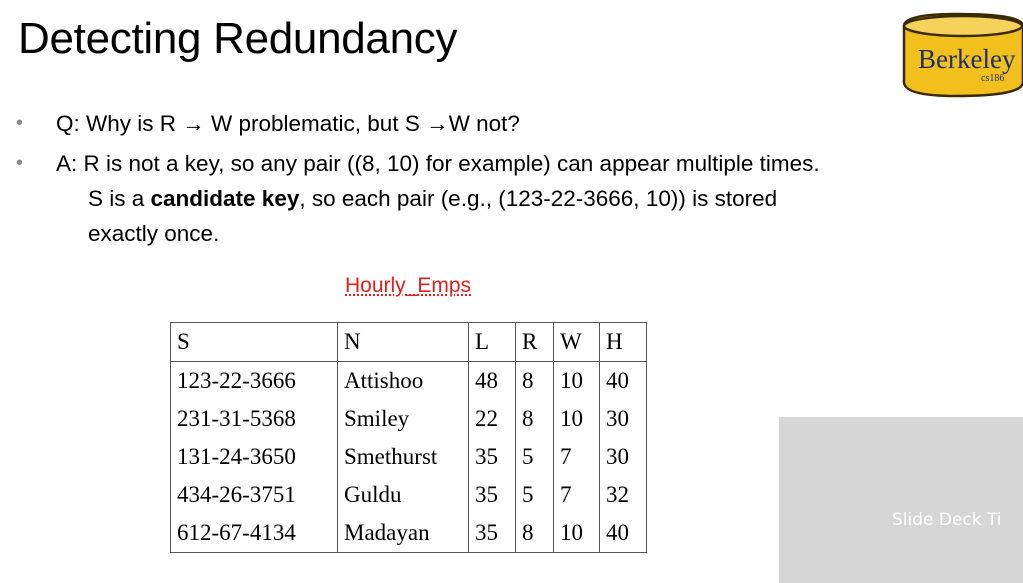  What do you see at coordinates (154, 233) in the screenshot?
I see `bullet-answer-line3: exactly once.` at bounding box center [154, 233].